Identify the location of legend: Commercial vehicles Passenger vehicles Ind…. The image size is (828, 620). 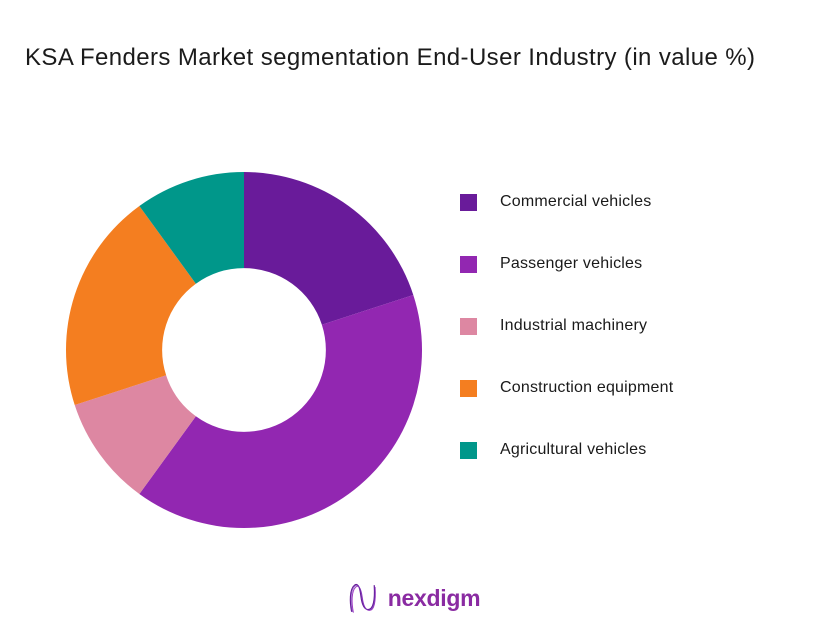
(566, 348).